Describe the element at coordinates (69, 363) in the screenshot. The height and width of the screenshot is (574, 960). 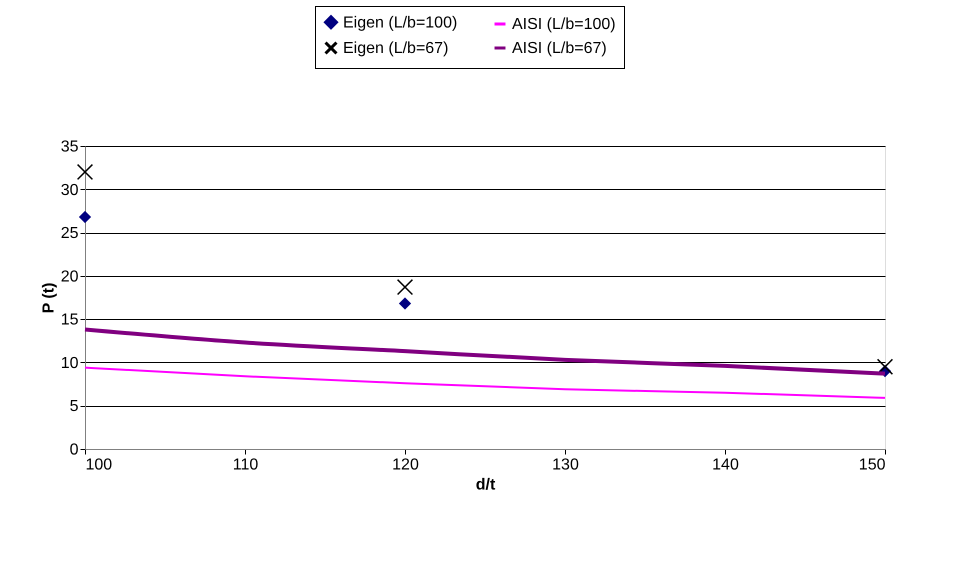
I see `y-tick-label: 10` at that location.